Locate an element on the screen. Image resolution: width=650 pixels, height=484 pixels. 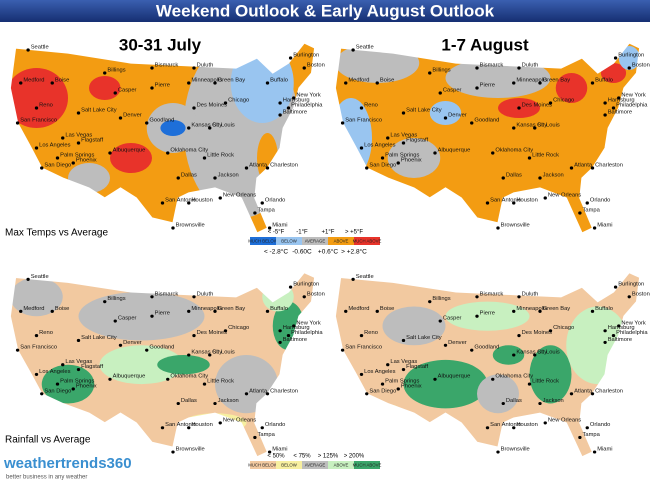
city-label: Boston is located at coordinates (641, 294).